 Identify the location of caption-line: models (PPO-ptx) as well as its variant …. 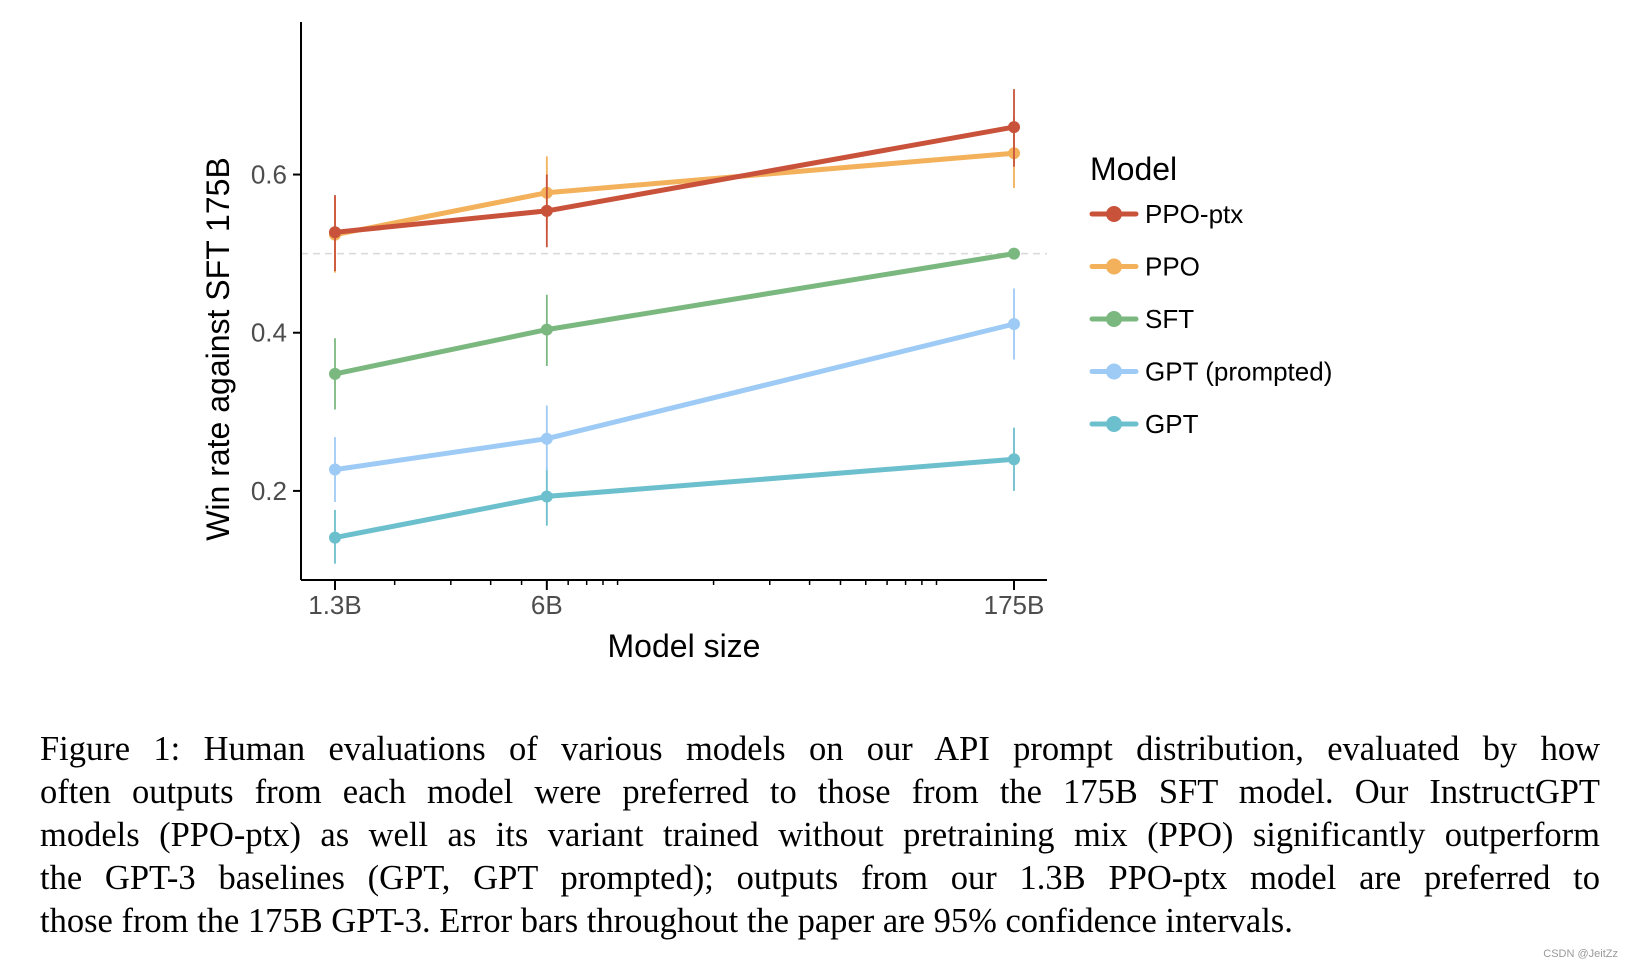
(820, 835).